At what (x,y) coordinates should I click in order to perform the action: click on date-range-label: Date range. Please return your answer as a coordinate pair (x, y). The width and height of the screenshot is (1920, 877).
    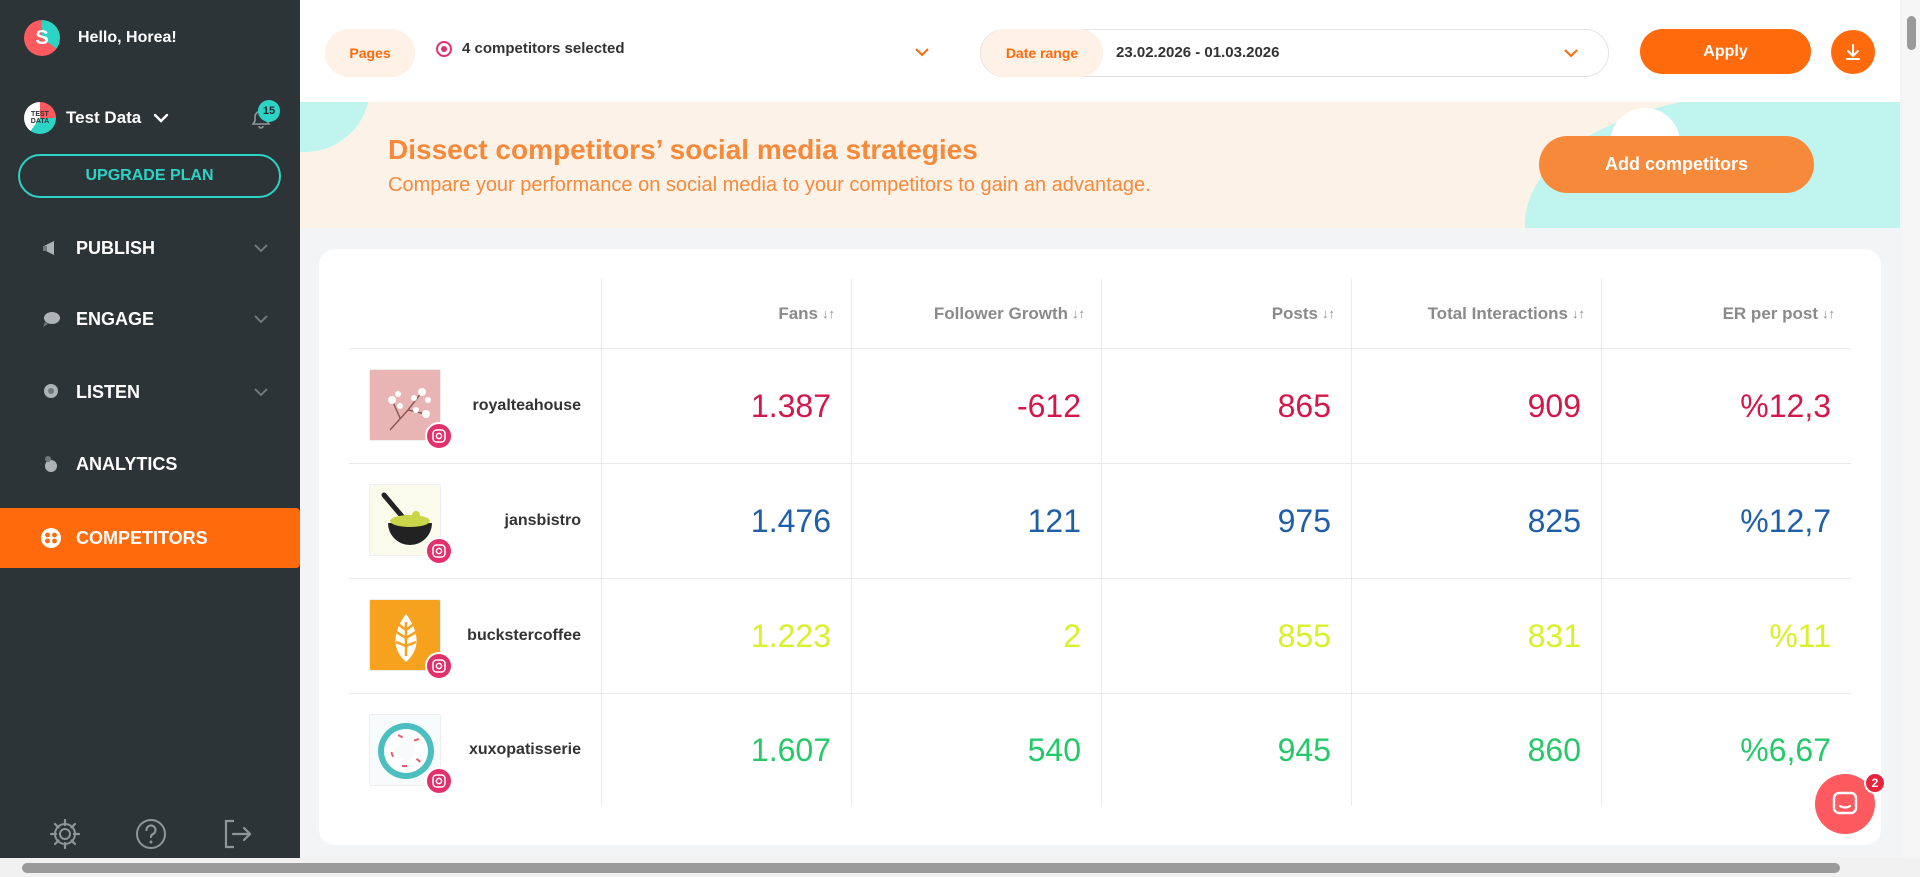
    Looking at the image, I should click on (1042, 53).